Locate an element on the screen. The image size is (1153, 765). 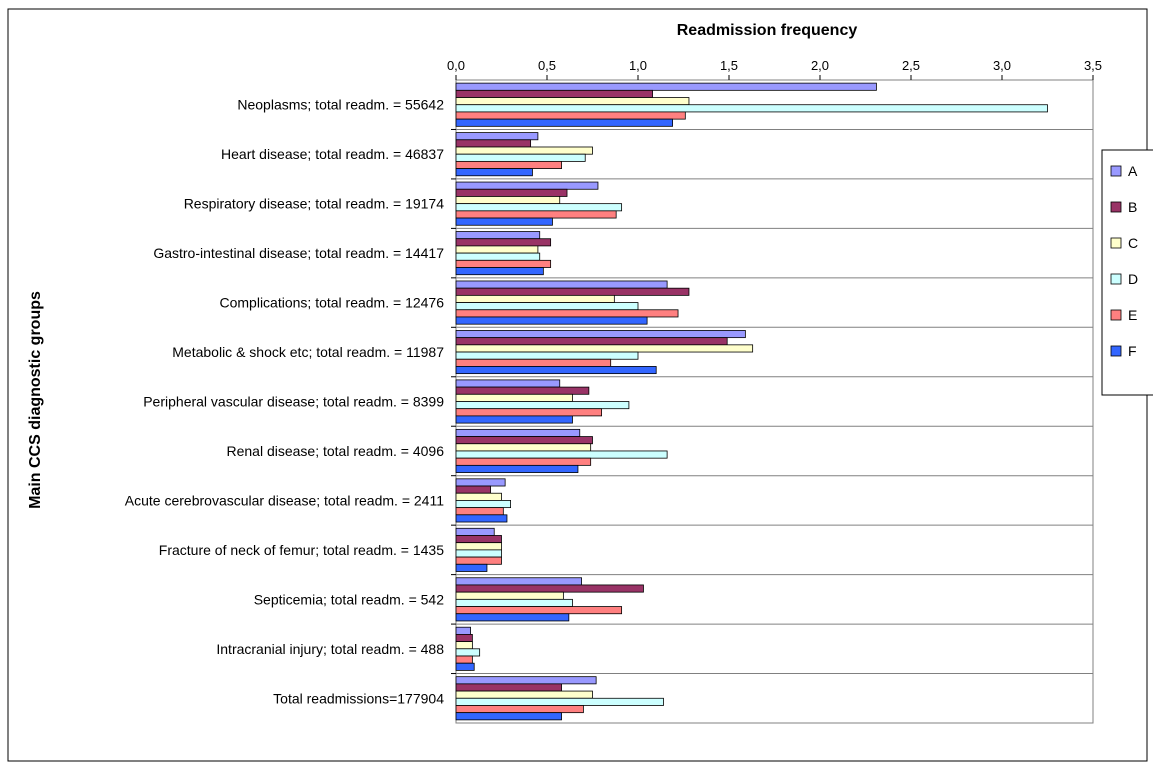
category-label: Septicemia; total readm. = 542 is located at coordinates (349, 599).